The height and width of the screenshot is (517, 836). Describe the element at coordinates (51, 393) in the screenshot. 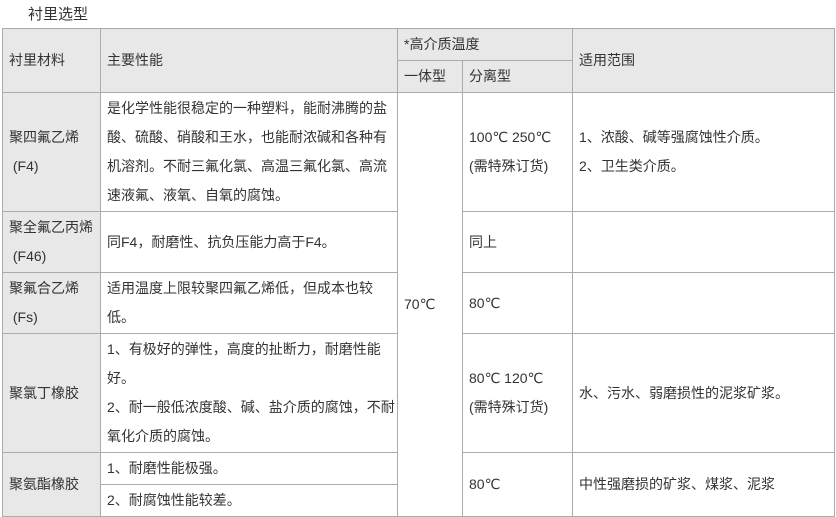

I see `material-cell: 聚氯丁橡胶` at that location.